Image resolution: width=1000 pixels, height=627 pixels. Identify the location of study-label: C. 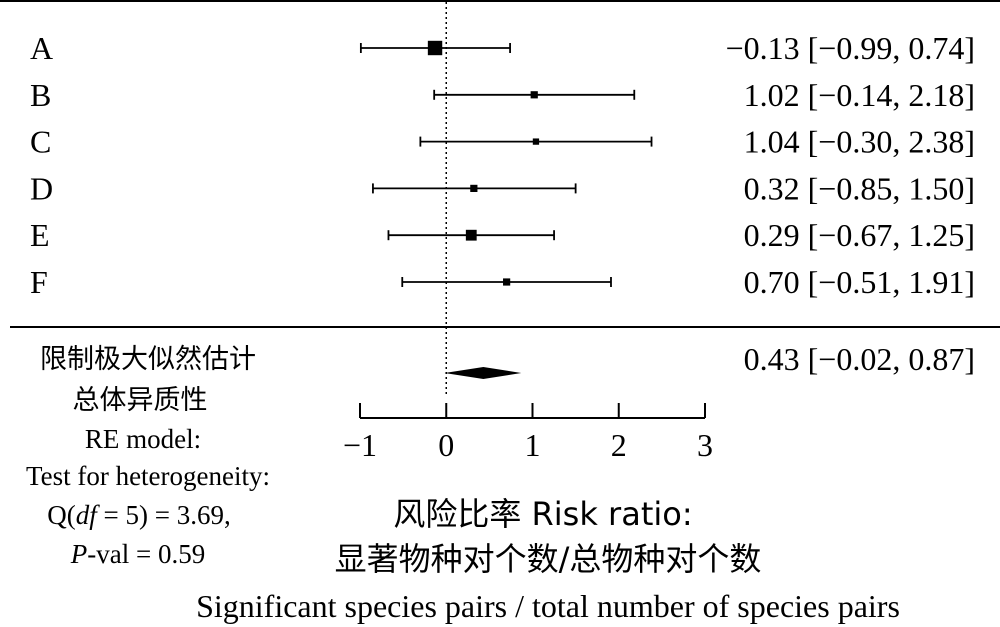
(40, 142).